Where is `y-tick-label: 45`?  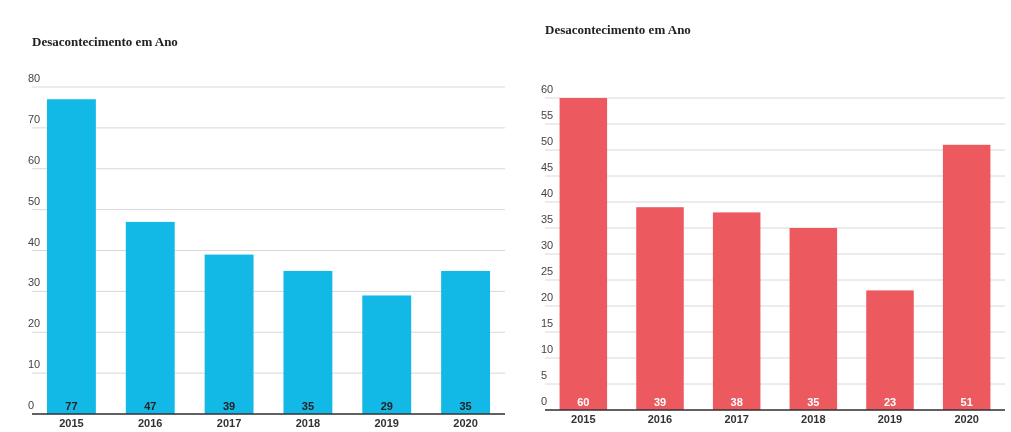 y-tick-label: 45 is located at coordinates (547, 167).